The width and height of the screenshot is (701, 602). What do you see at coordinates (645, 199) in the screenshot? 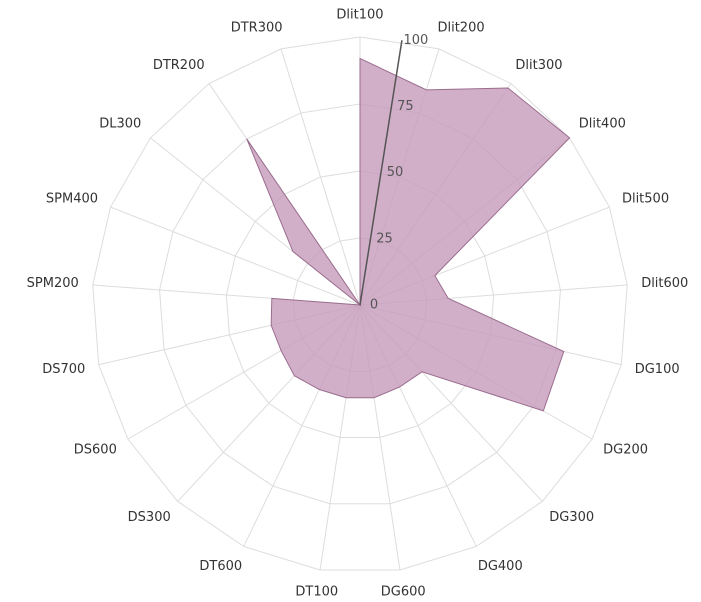
I see `category-label: Dlit500` at bounding box center [645, 199].